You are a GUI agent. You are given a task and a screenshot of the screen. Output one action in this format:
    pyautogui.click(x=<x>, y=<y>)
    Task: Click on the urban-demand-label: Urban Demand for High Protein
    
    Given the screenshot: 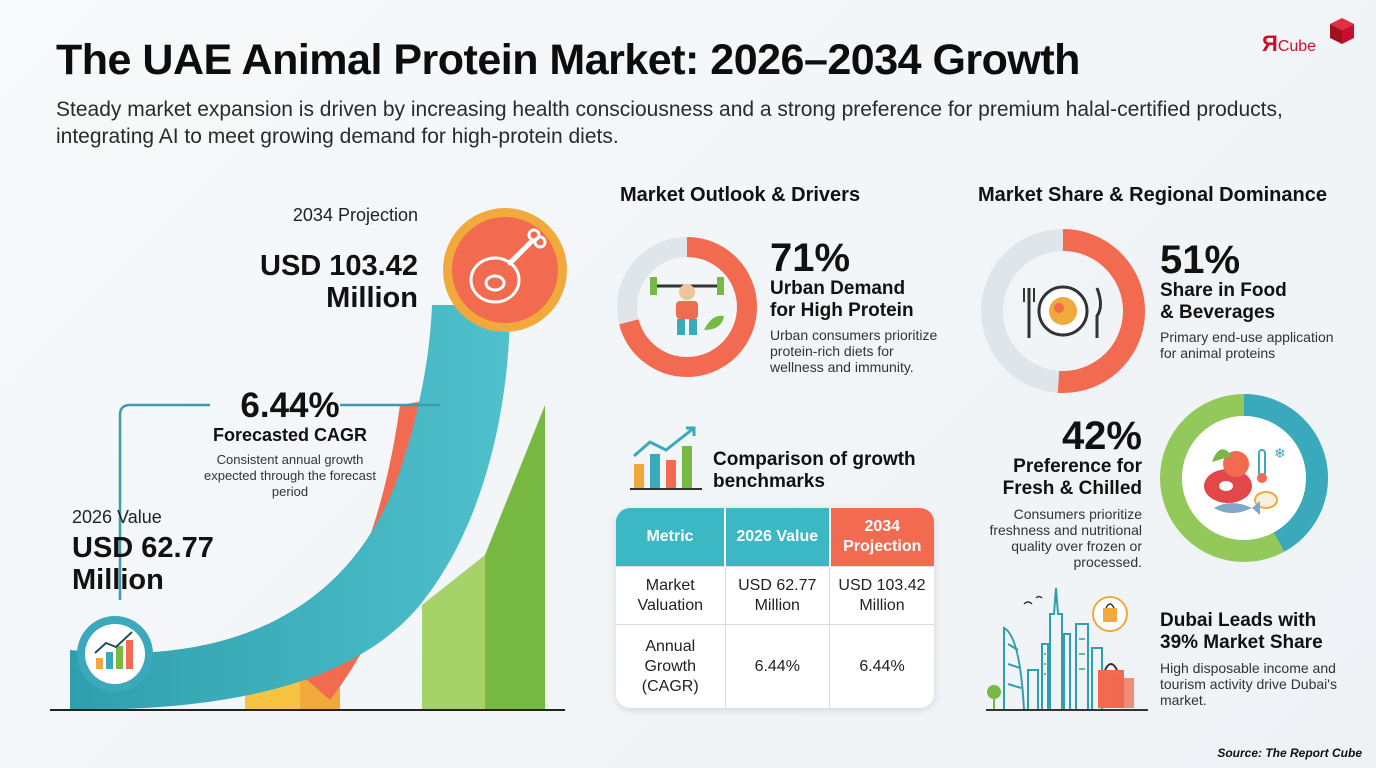 What is the action you would take?
    pyautogui.click(x=842, y=299)
    